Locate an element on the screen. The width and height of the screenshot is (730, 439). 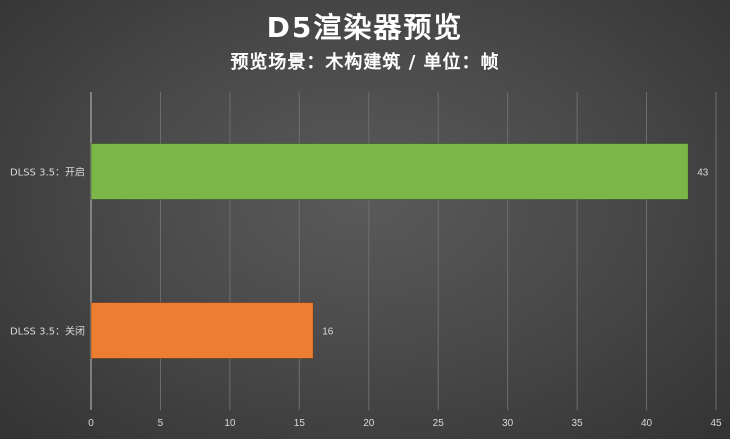
category-label: DLSS 3.5：关闭 is located at coordinates (47, 331).